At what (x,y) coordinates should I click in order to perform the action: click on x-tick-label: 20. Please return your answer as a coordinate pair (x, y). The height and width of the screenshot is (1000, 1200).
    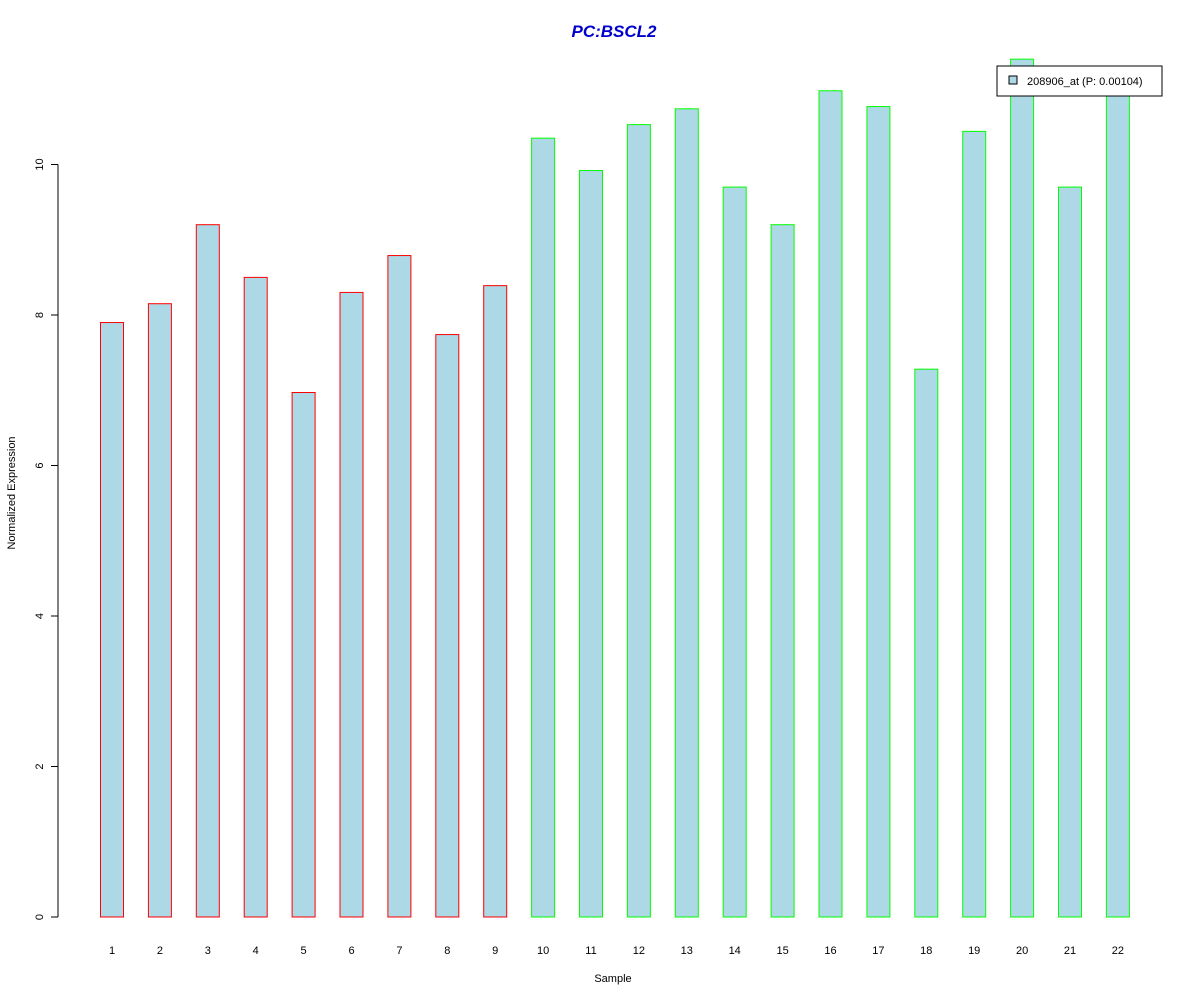
    Looking at the image, I should click on (1022, 951).